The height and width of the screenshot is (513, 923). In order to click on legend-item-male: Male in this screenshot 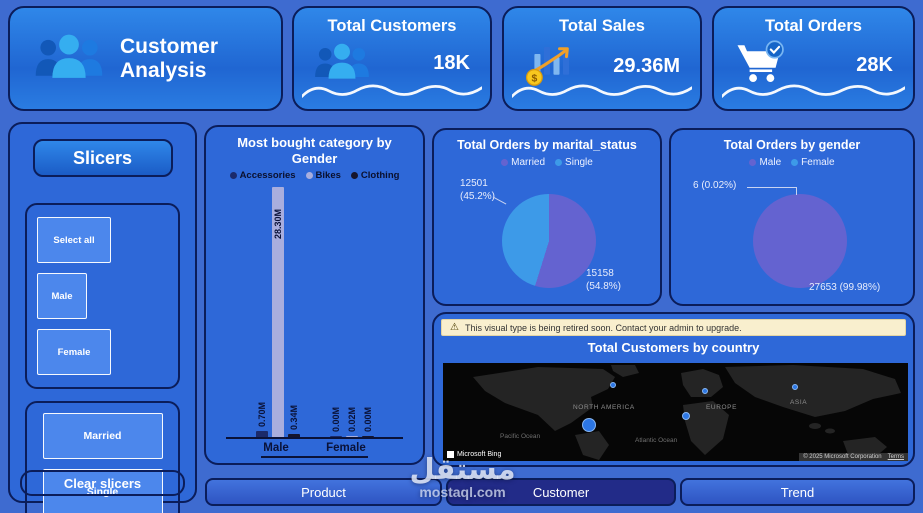, I will do `click(765, 162)`.